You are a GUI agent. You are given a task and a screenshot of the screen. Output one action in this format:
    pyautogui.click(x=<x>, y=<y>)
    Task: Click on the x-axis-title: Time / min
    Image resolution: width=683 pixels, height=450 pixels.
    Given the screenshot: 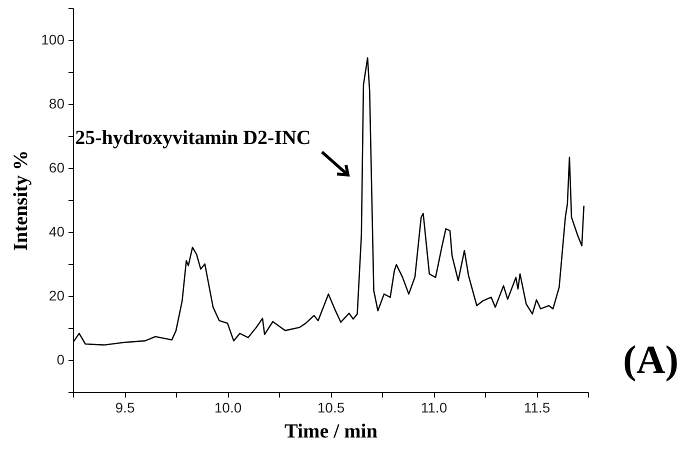 What is the action you would take?
    pyautogui.click(x=331, y=431)
    